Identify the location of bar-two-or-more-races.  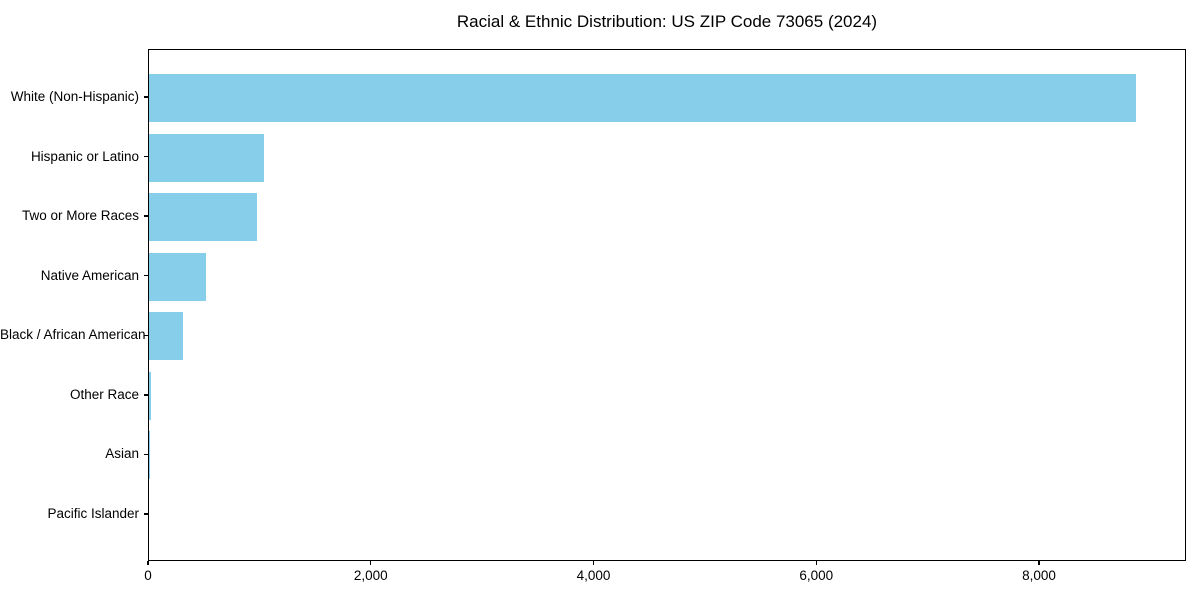
(203, 217).